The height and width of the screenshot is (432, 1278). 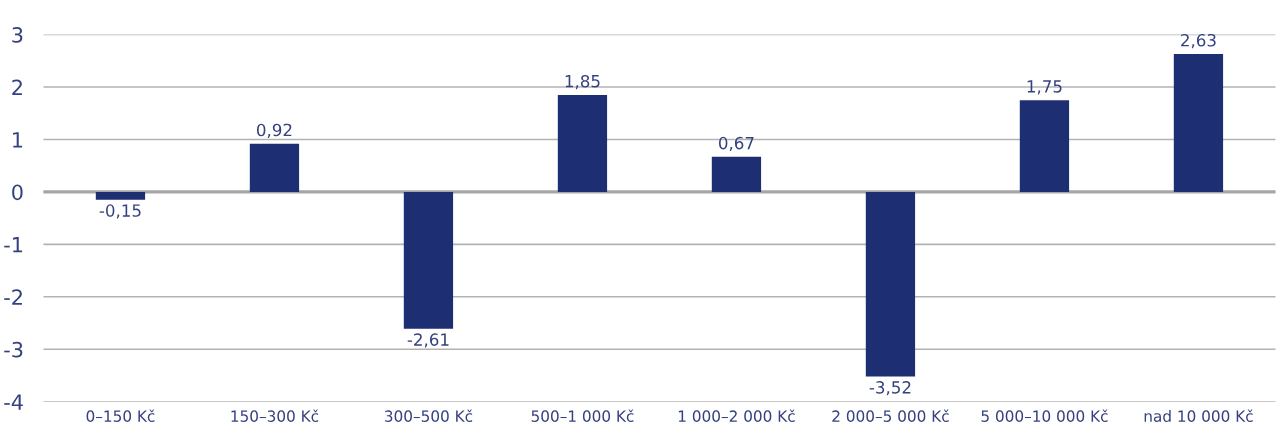 I want to click on data-label: 0,92, so click(x=274, y=130).